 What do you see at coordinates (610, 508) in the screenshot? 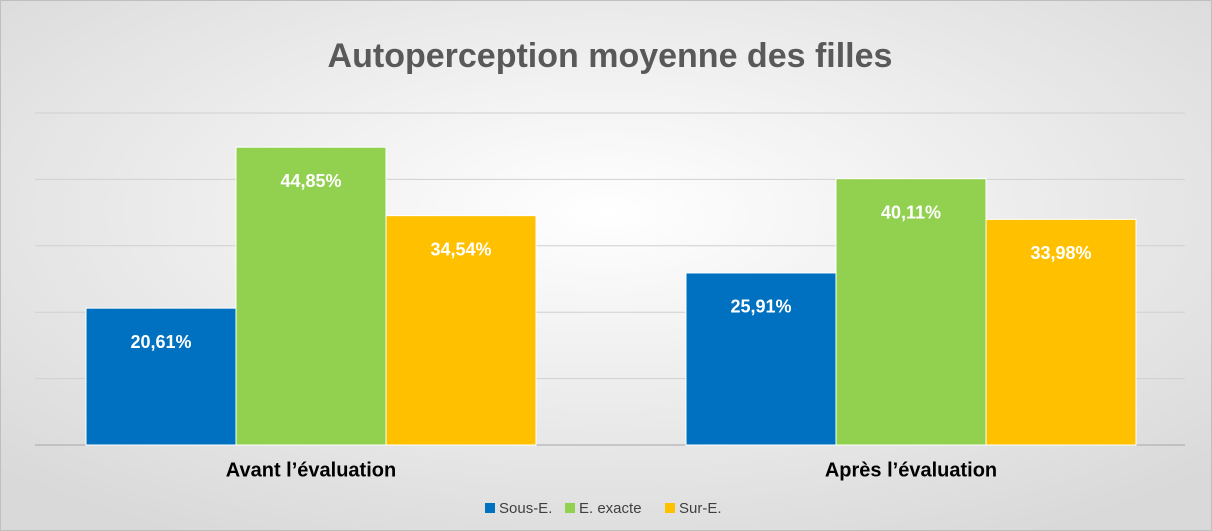
I see `legend-label: E. exacte` at bounding box center [610, 508].